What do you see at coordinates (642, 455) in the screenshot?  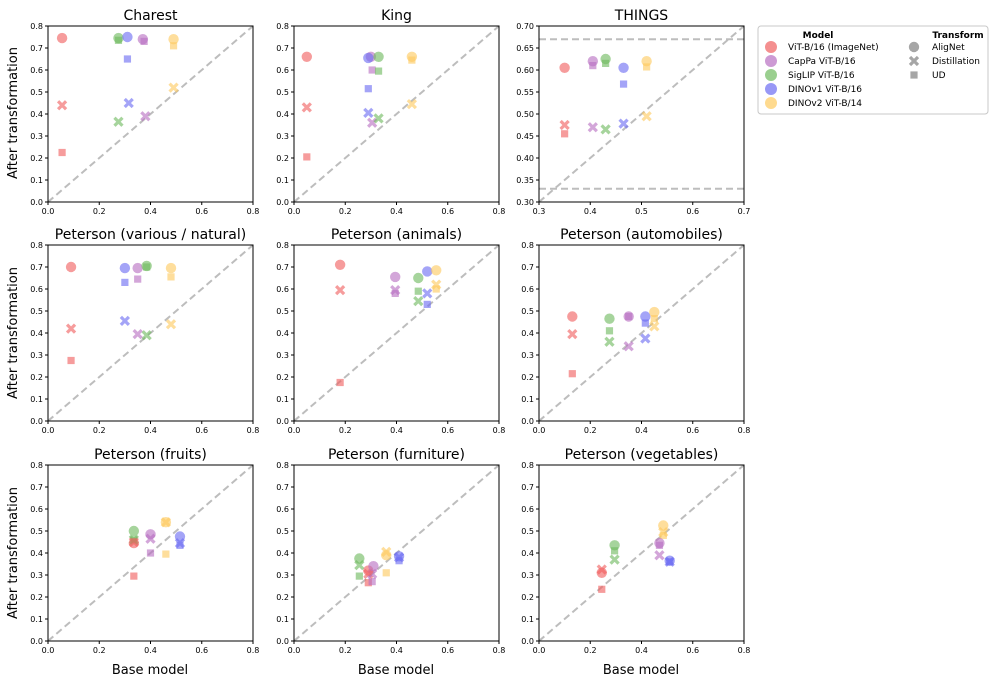 I see `panel-title: Peterson (vegetables)` at bounding box center [642, 455].